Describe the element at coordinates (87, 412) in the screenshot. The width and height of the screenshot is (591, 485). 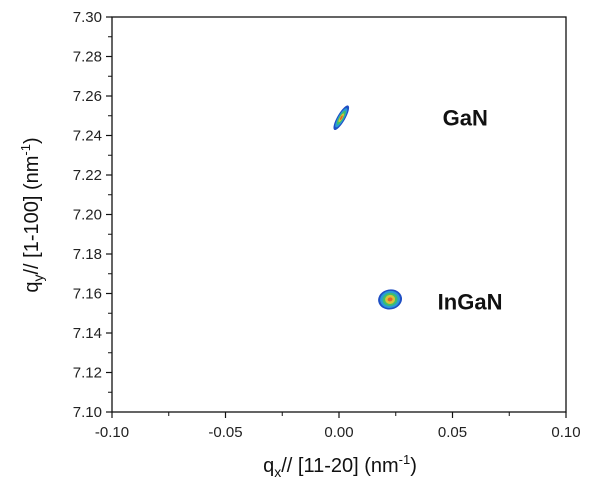
I see `y-tick-label: 7.10` at that location.